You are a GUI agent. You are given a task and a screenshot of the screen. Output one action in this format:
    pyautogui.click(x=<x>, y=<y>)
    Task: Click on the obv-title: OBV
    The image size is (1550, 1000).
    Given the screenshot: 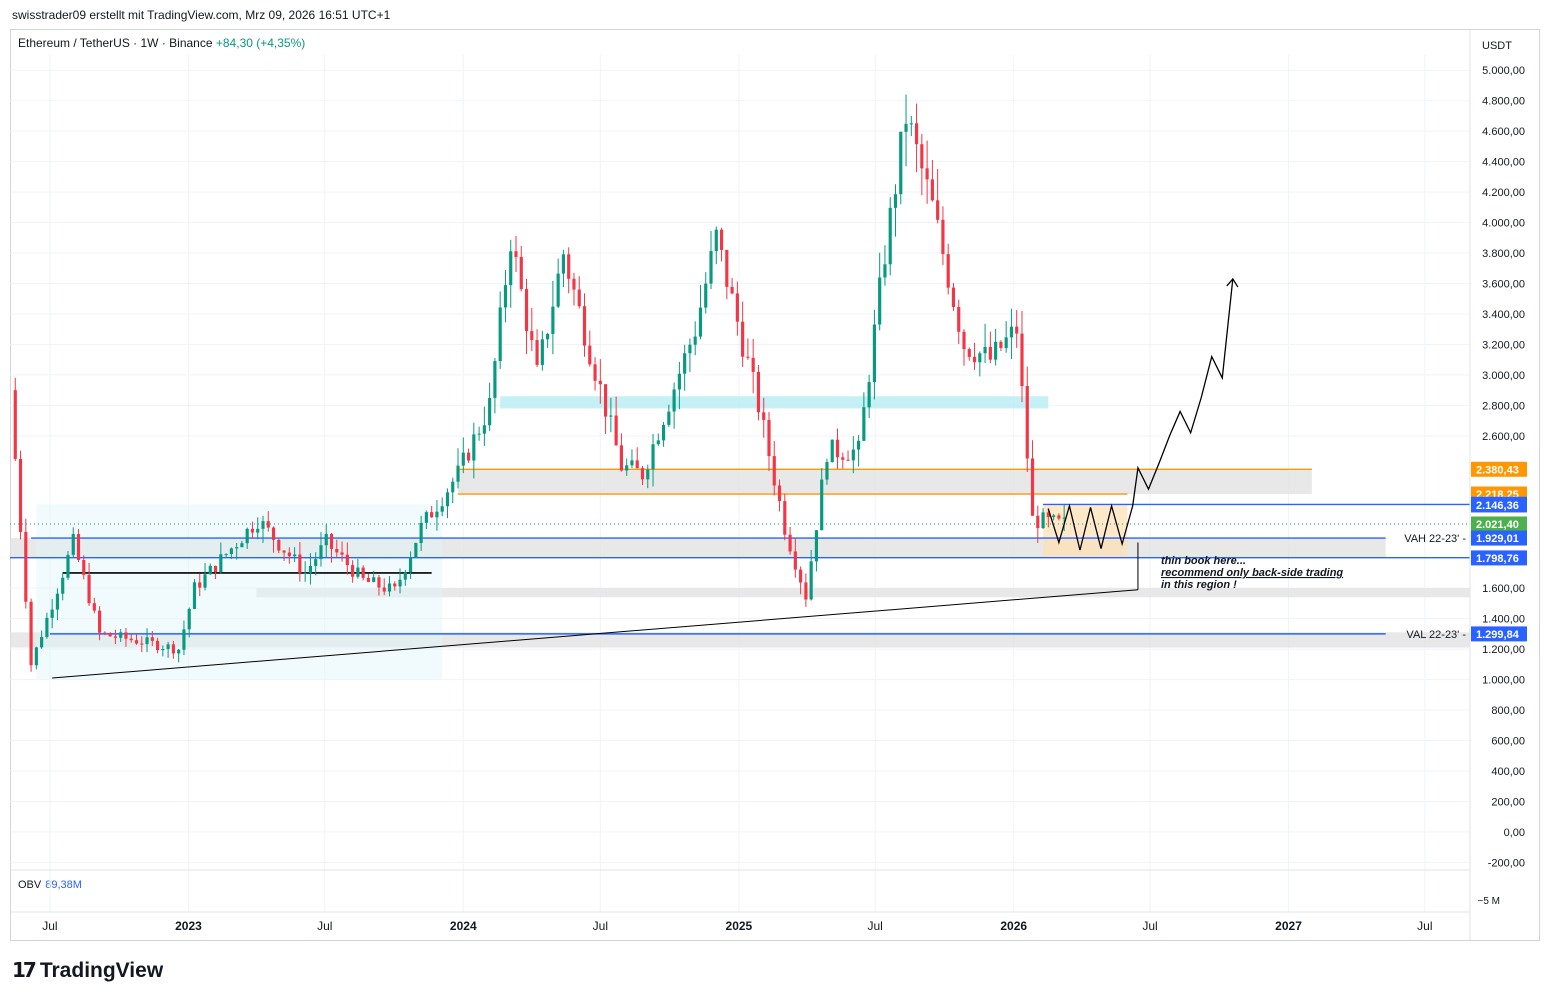 What is the action you would take?
    pyautogui.click(x=30, y=885)
    